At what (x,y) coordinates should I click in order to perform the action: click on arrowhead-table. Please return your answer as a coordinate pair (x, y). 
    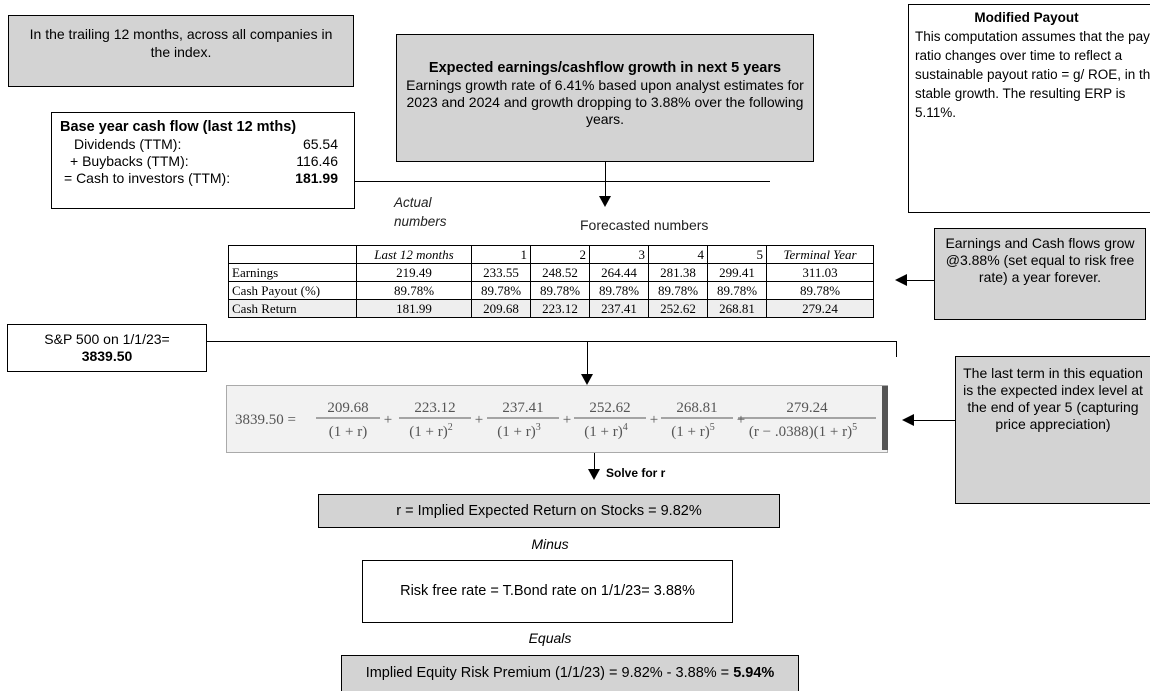
    Looking at the image, I should click on (587, 379).